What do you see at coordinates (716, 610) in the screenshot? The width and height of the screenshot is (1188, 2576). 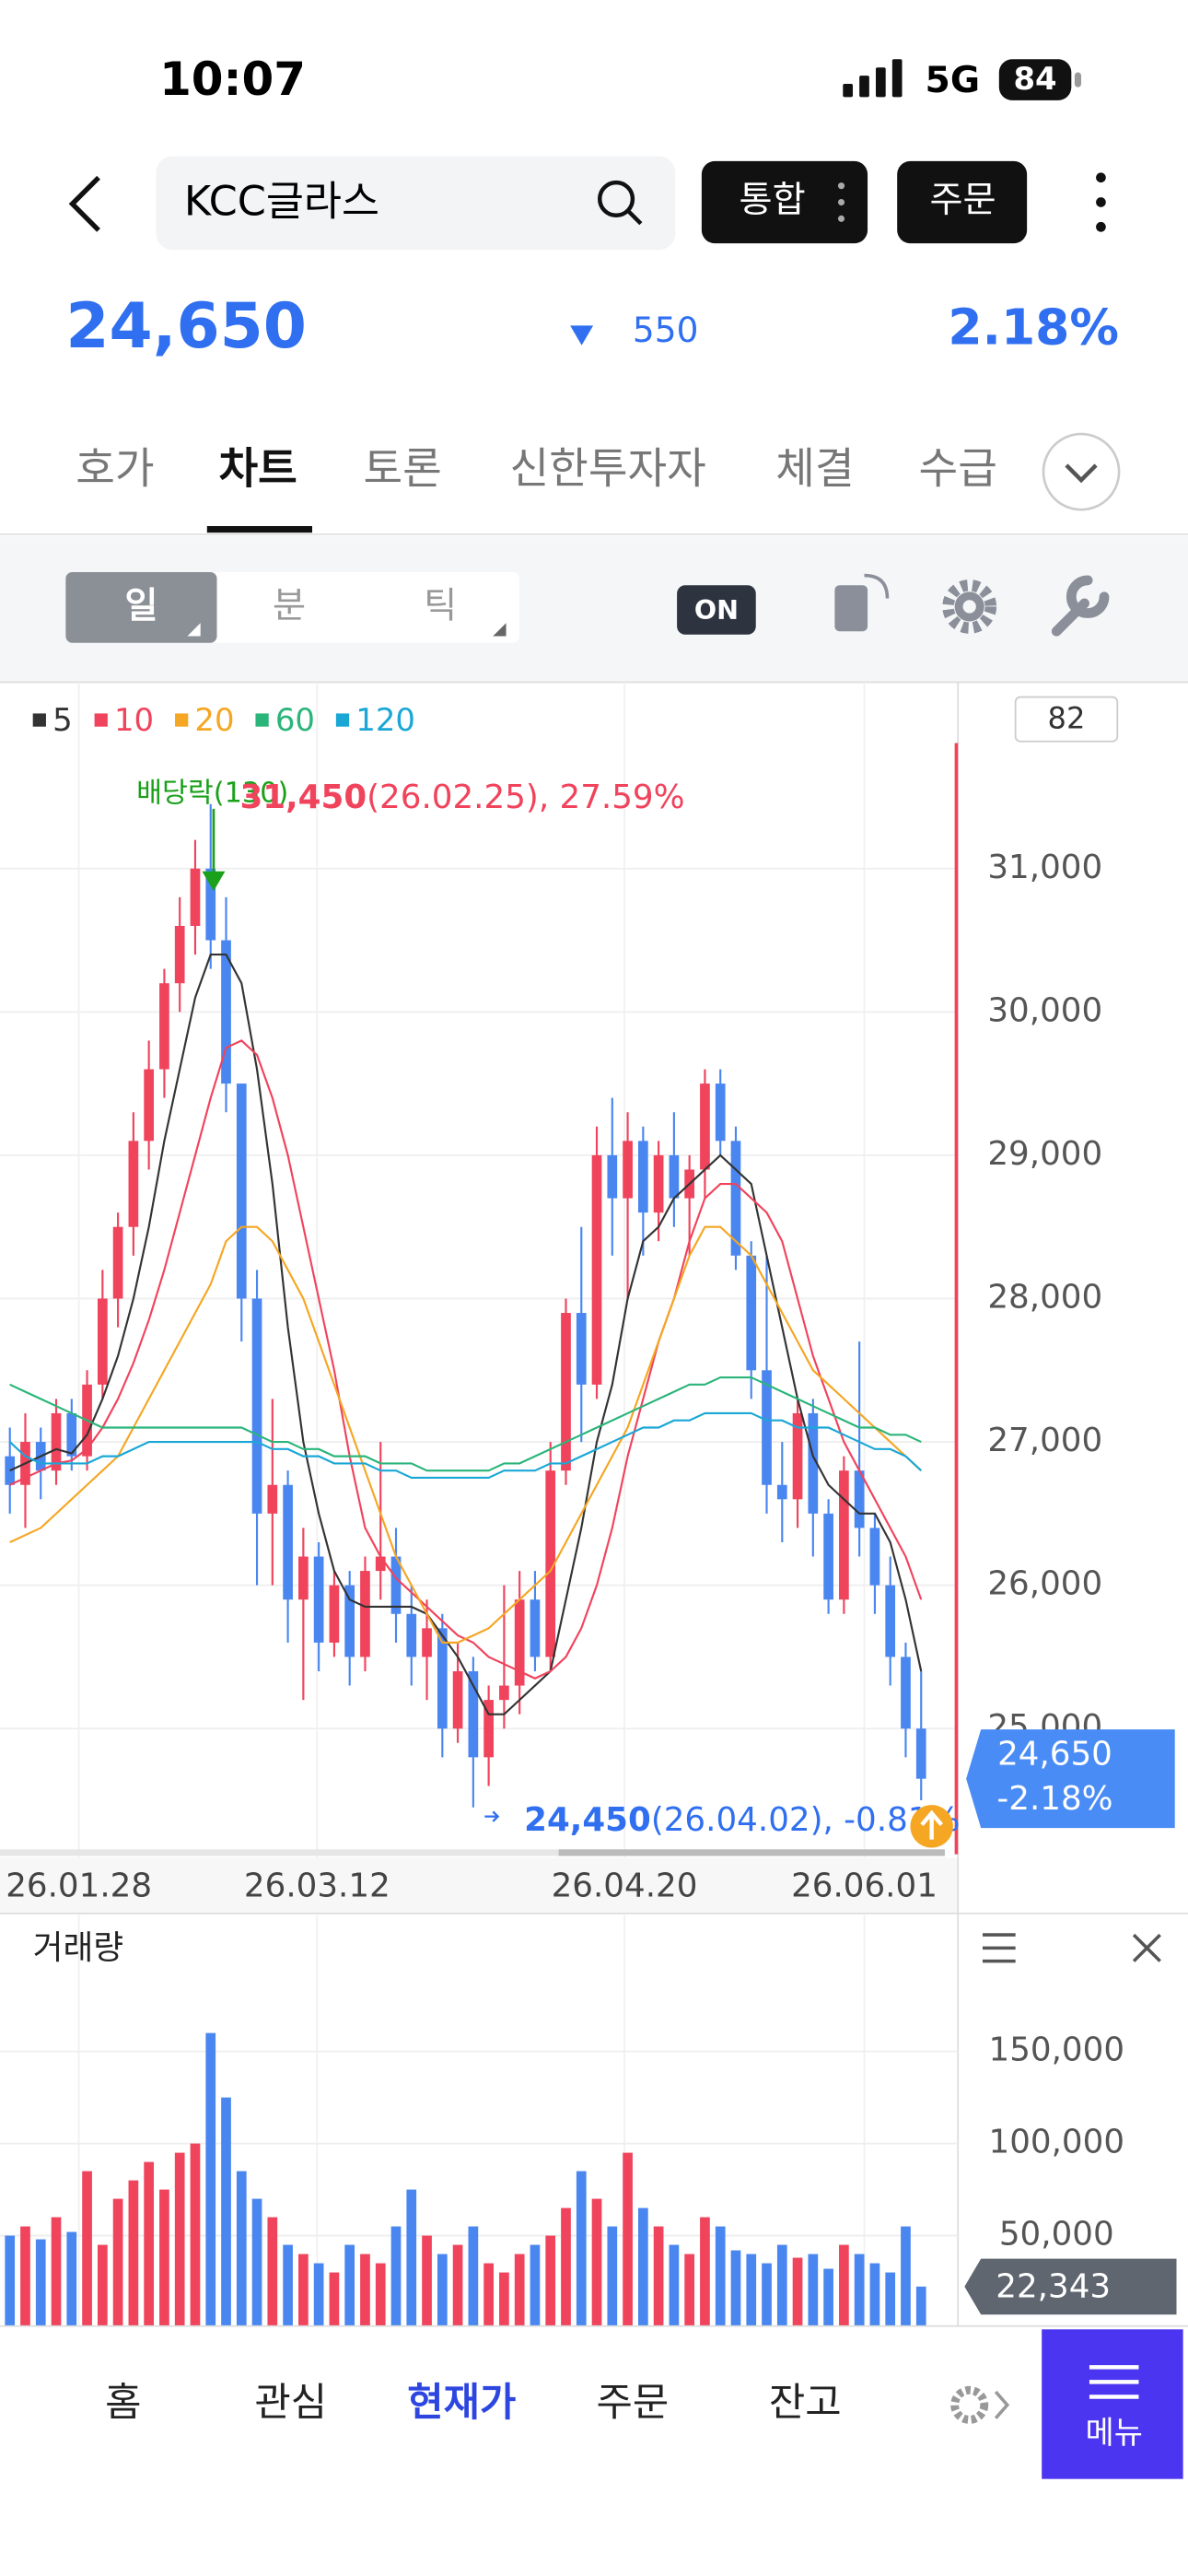 I see `toggle` at bounding box center [716, 610].